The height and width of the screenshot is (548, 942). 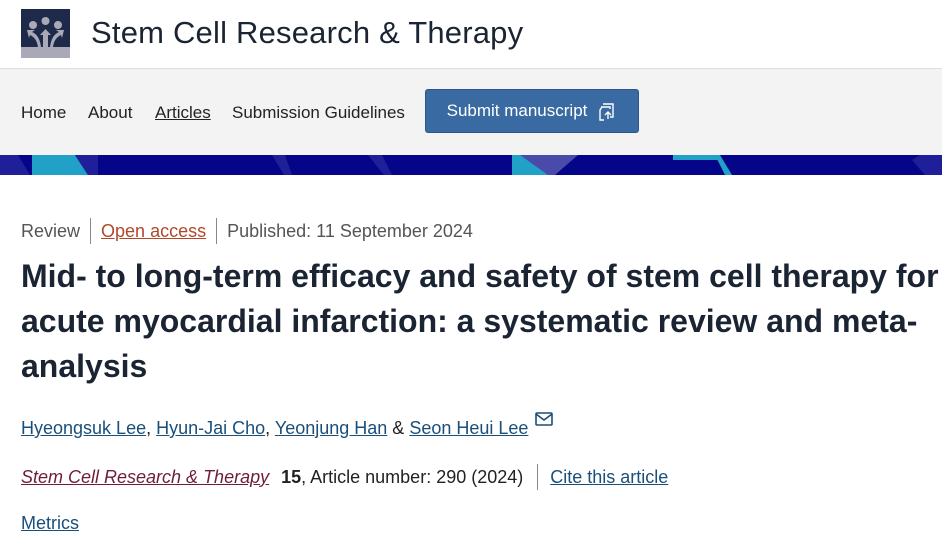 I want to click on site-header: Stem Cell Research & Therapy, so click(x=471, y=34).